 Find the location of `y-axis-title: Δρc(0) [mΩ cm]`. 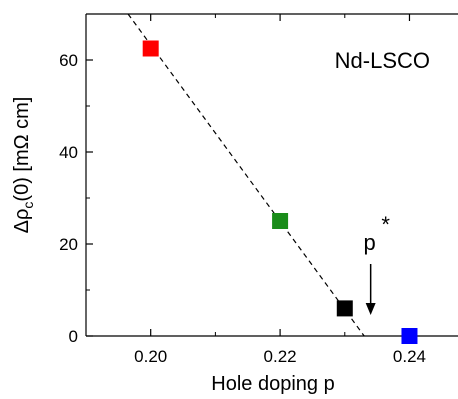

y-axis-title: Δρc(0) [mΩ cm] is located at coordinates (23, 165).